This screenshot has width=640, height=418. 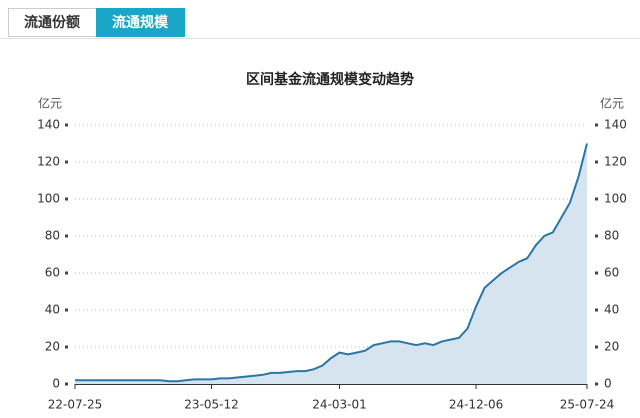 What do you see at coordinates (608, 384) in the screenshot?
I see `y2-tick-label: 0` at bounding box center [608, 384].